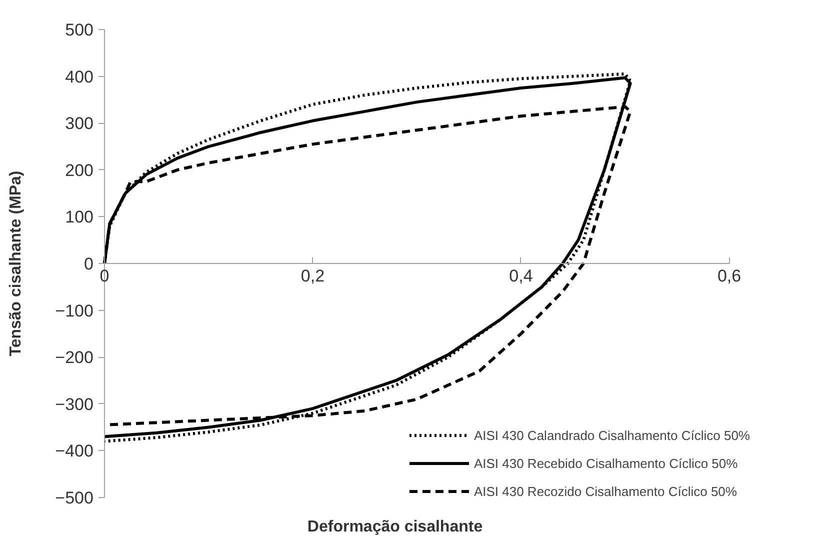 The image size is (824, 558). I want to click on y-axis-title: Tensão cisalhante (MPa), so click(16, 263).